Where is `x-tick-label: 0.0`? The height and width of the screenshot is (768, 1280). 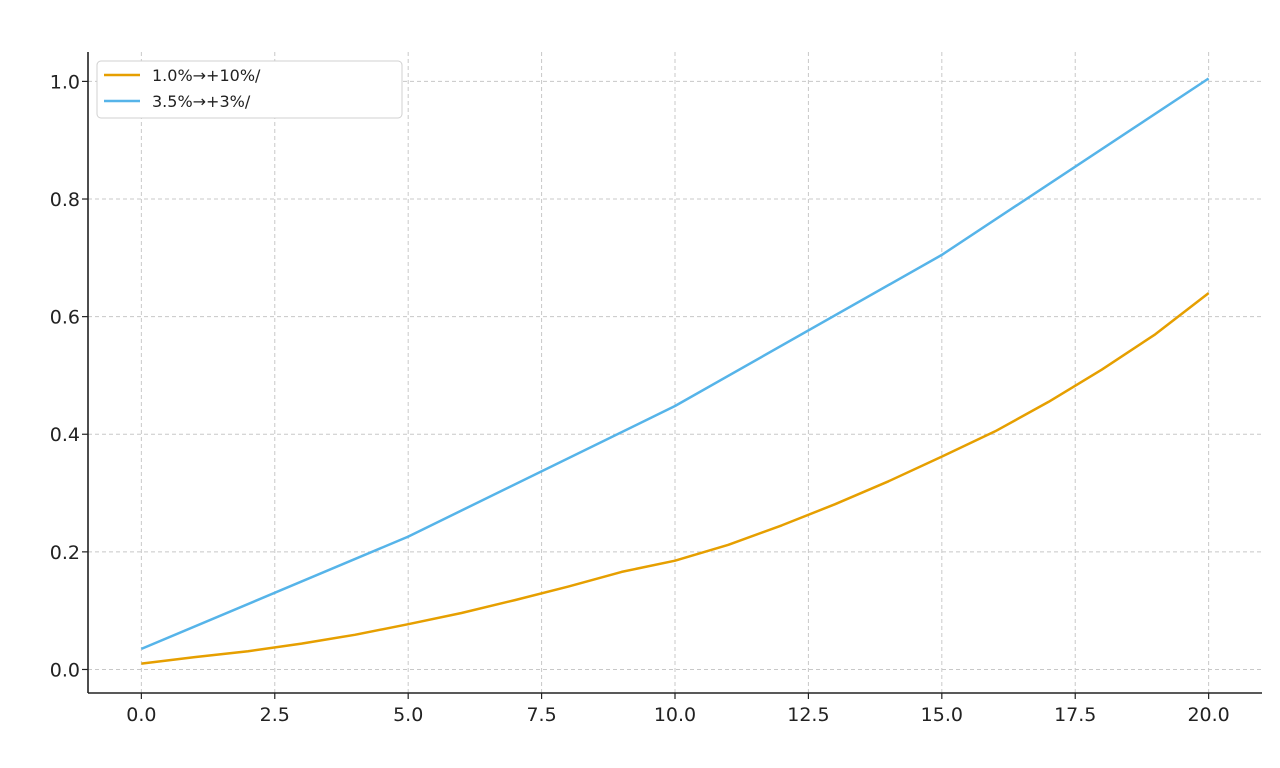
x-tick-label: 0.0 is located at coordinates (141, 715).